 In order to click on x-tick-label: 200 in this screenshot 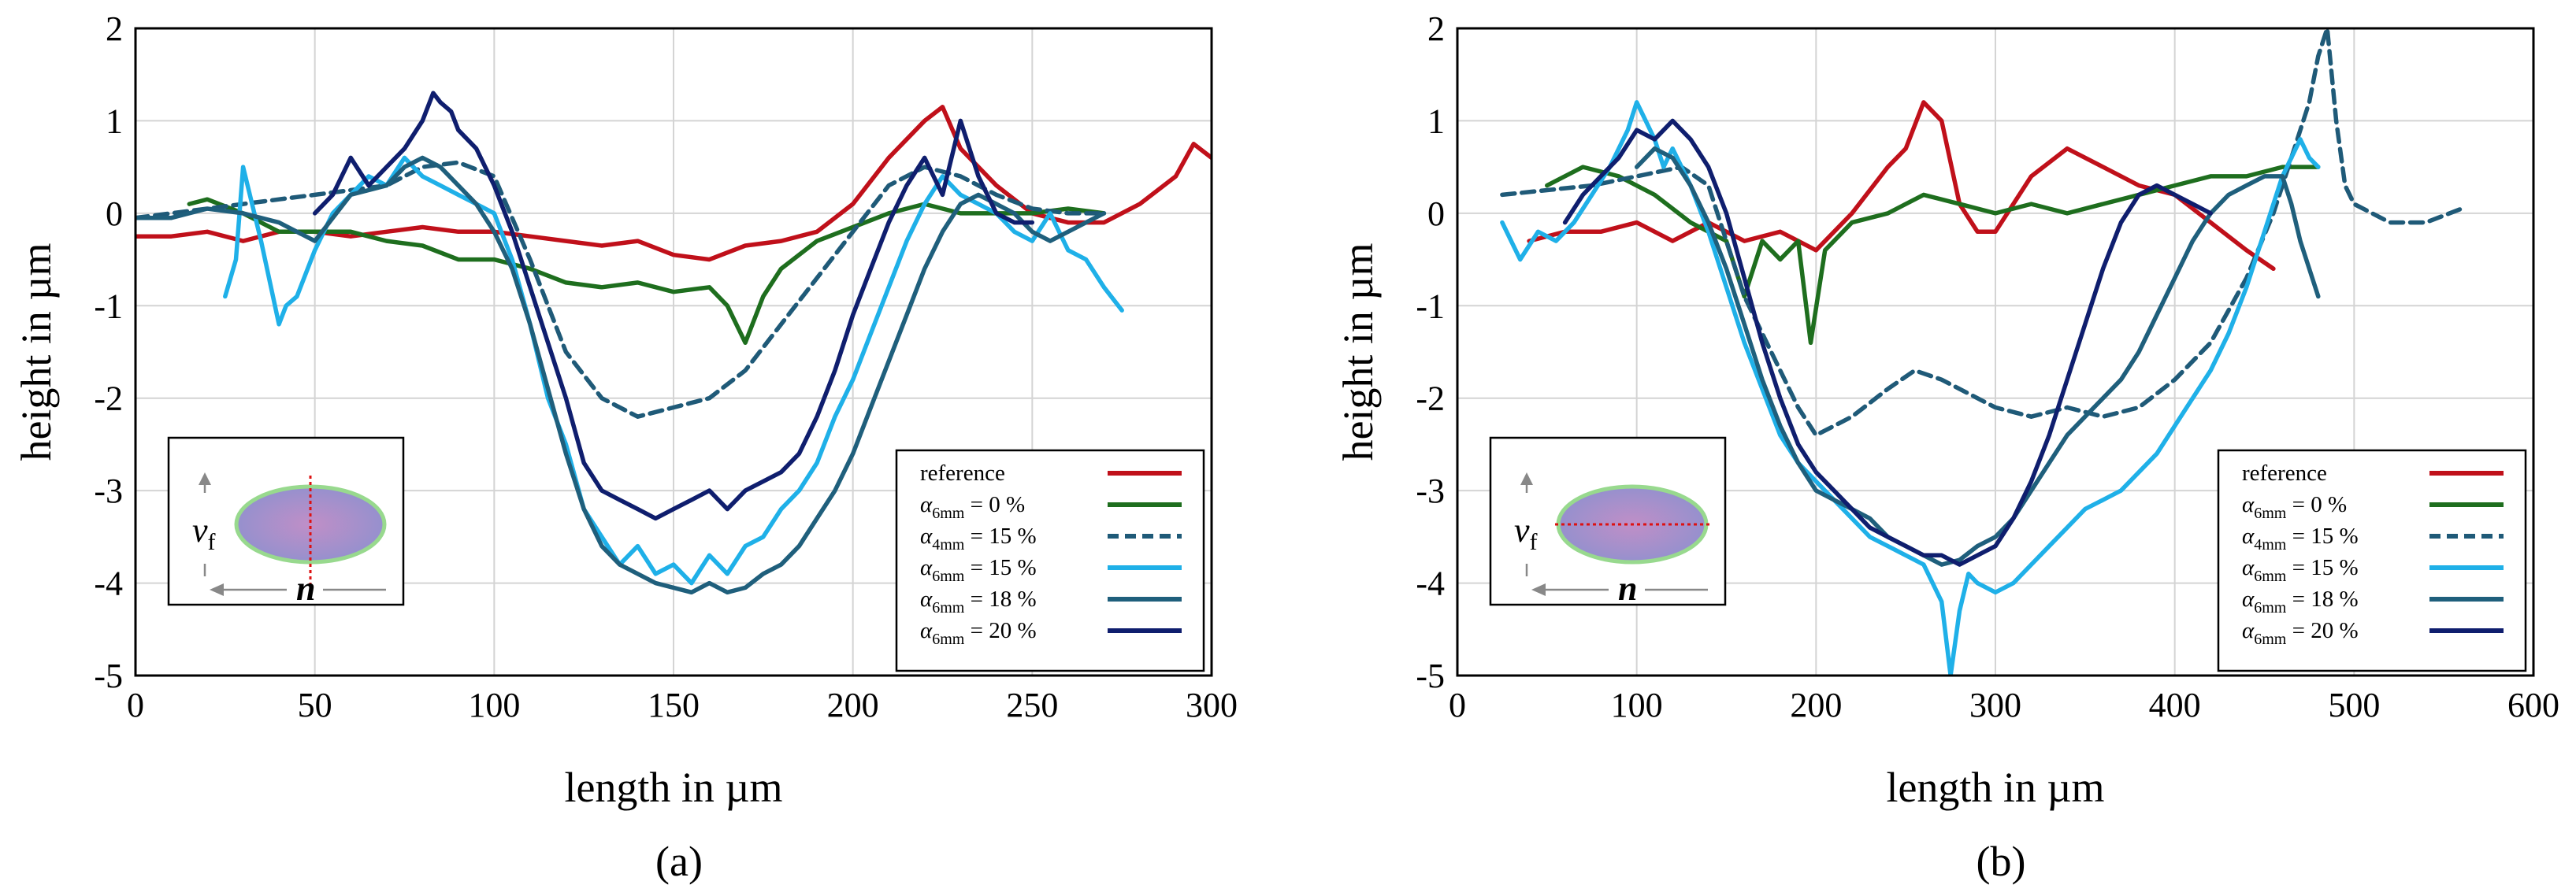, I will do `click(1816, 705)`.